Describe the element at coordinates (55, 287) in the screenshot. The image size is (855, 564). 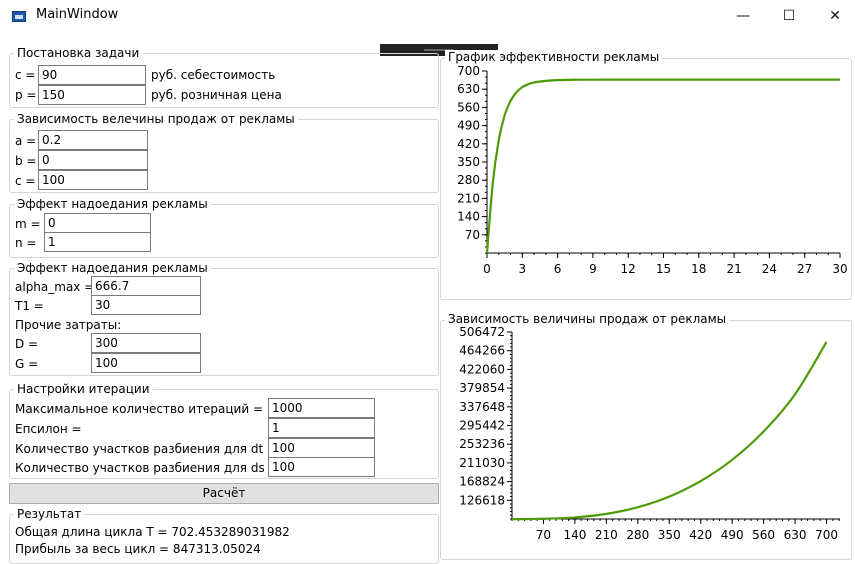
I see `alpha-max-label: alpha_max =` at that location.